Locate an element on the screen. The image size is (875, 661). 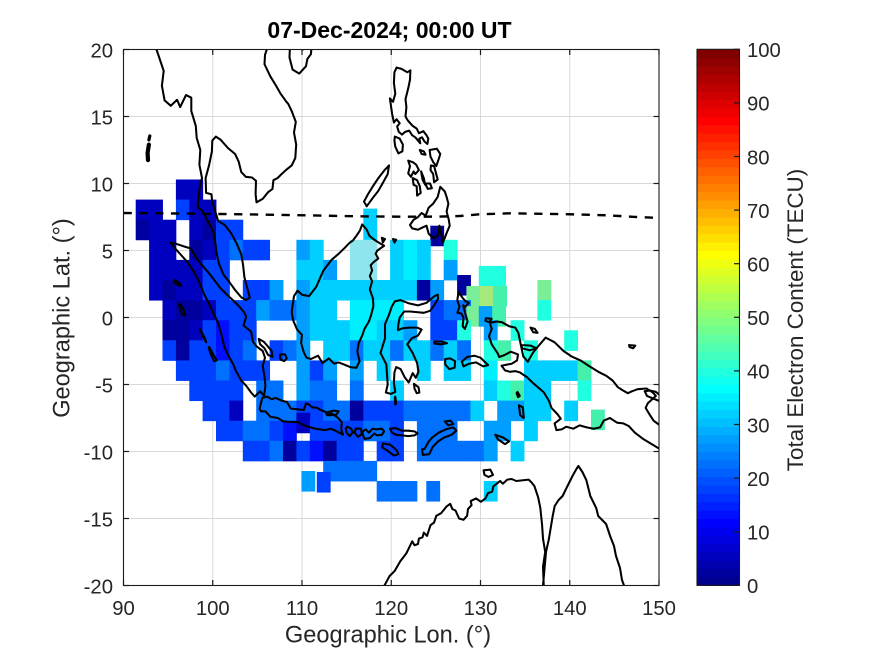
svg-text: 150 is located at coordinates (659, 609).